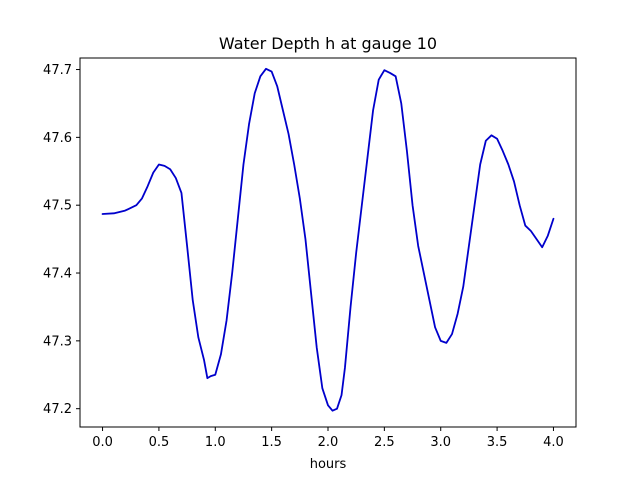 The width and height of the screenshot is (640, 484). What do you see at coordinates (384, 442) in the screenshot?
I see `x-tick-label: 2.5` at bounding box center [384, 442].